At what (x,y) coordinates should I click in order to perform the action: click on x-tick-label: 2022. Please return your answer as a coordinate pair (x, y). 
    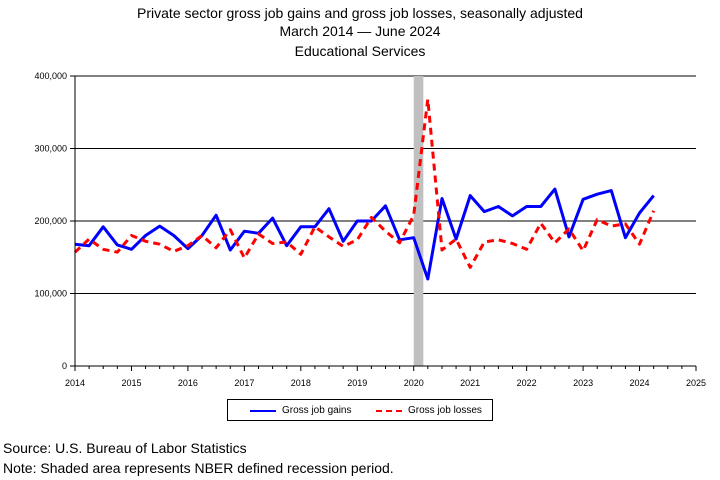
    Looking at the image, I should click on (527, 383).